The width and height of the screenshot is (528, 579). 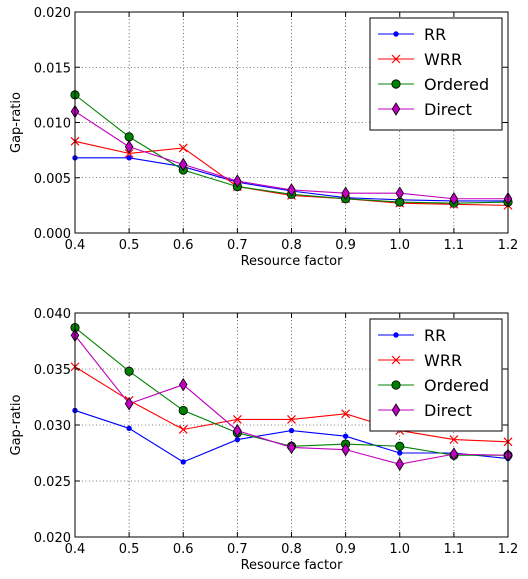 I want to click on y-tick-label: 0.025, so click(x=52, y=482).